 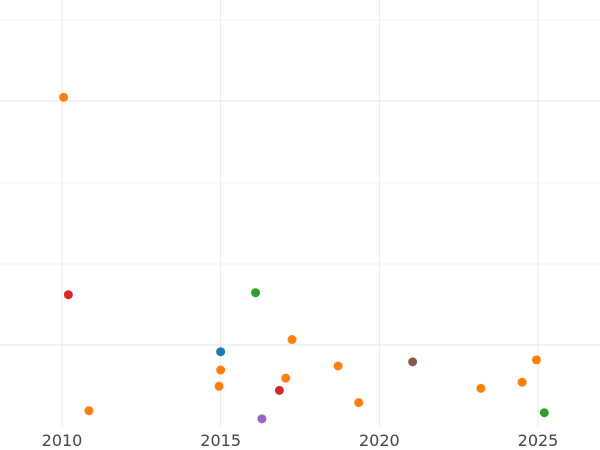 I want to click on x-tick-label: 2020, so click(x=379, y=440).